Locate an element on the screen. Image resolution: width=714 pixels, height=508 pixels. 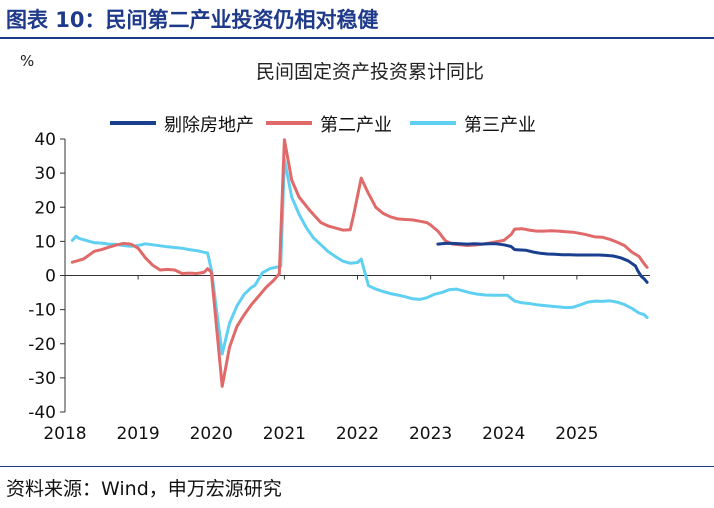
legend-label-series-0: 剔除房地产 is located at coordinates (209, 125).